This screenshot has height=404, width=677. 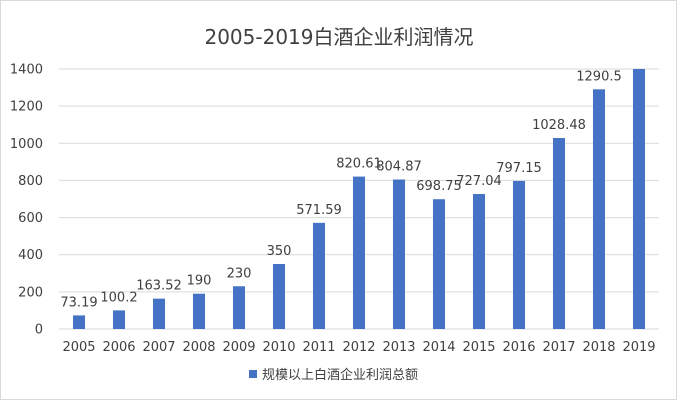 I want to click on data-label: 1028.48, so click(x=559, y=125).